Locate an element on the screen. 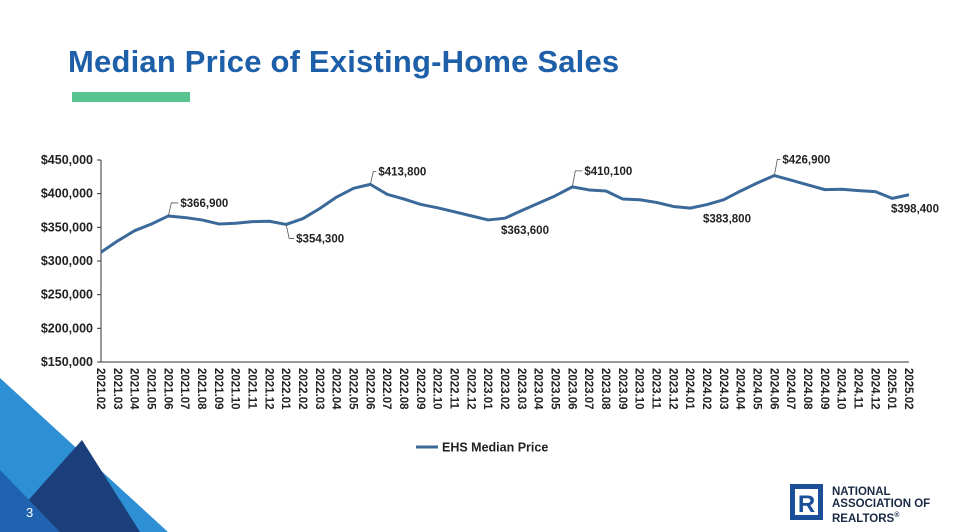 This screenshot has width=960, height=532. series-line is located at coordinates (505, 214).